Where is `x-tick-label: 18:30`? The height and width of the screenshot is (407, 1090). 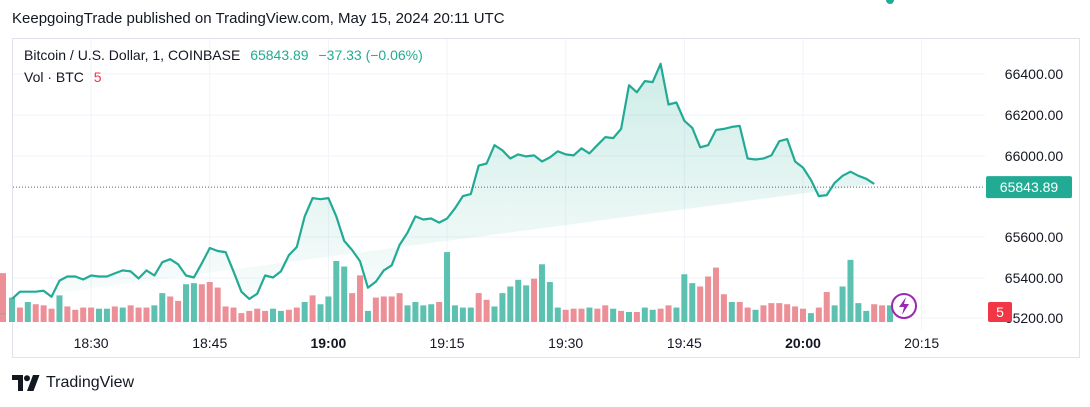 x-tick-label: 18:30 is located at coordinates (91, 343).